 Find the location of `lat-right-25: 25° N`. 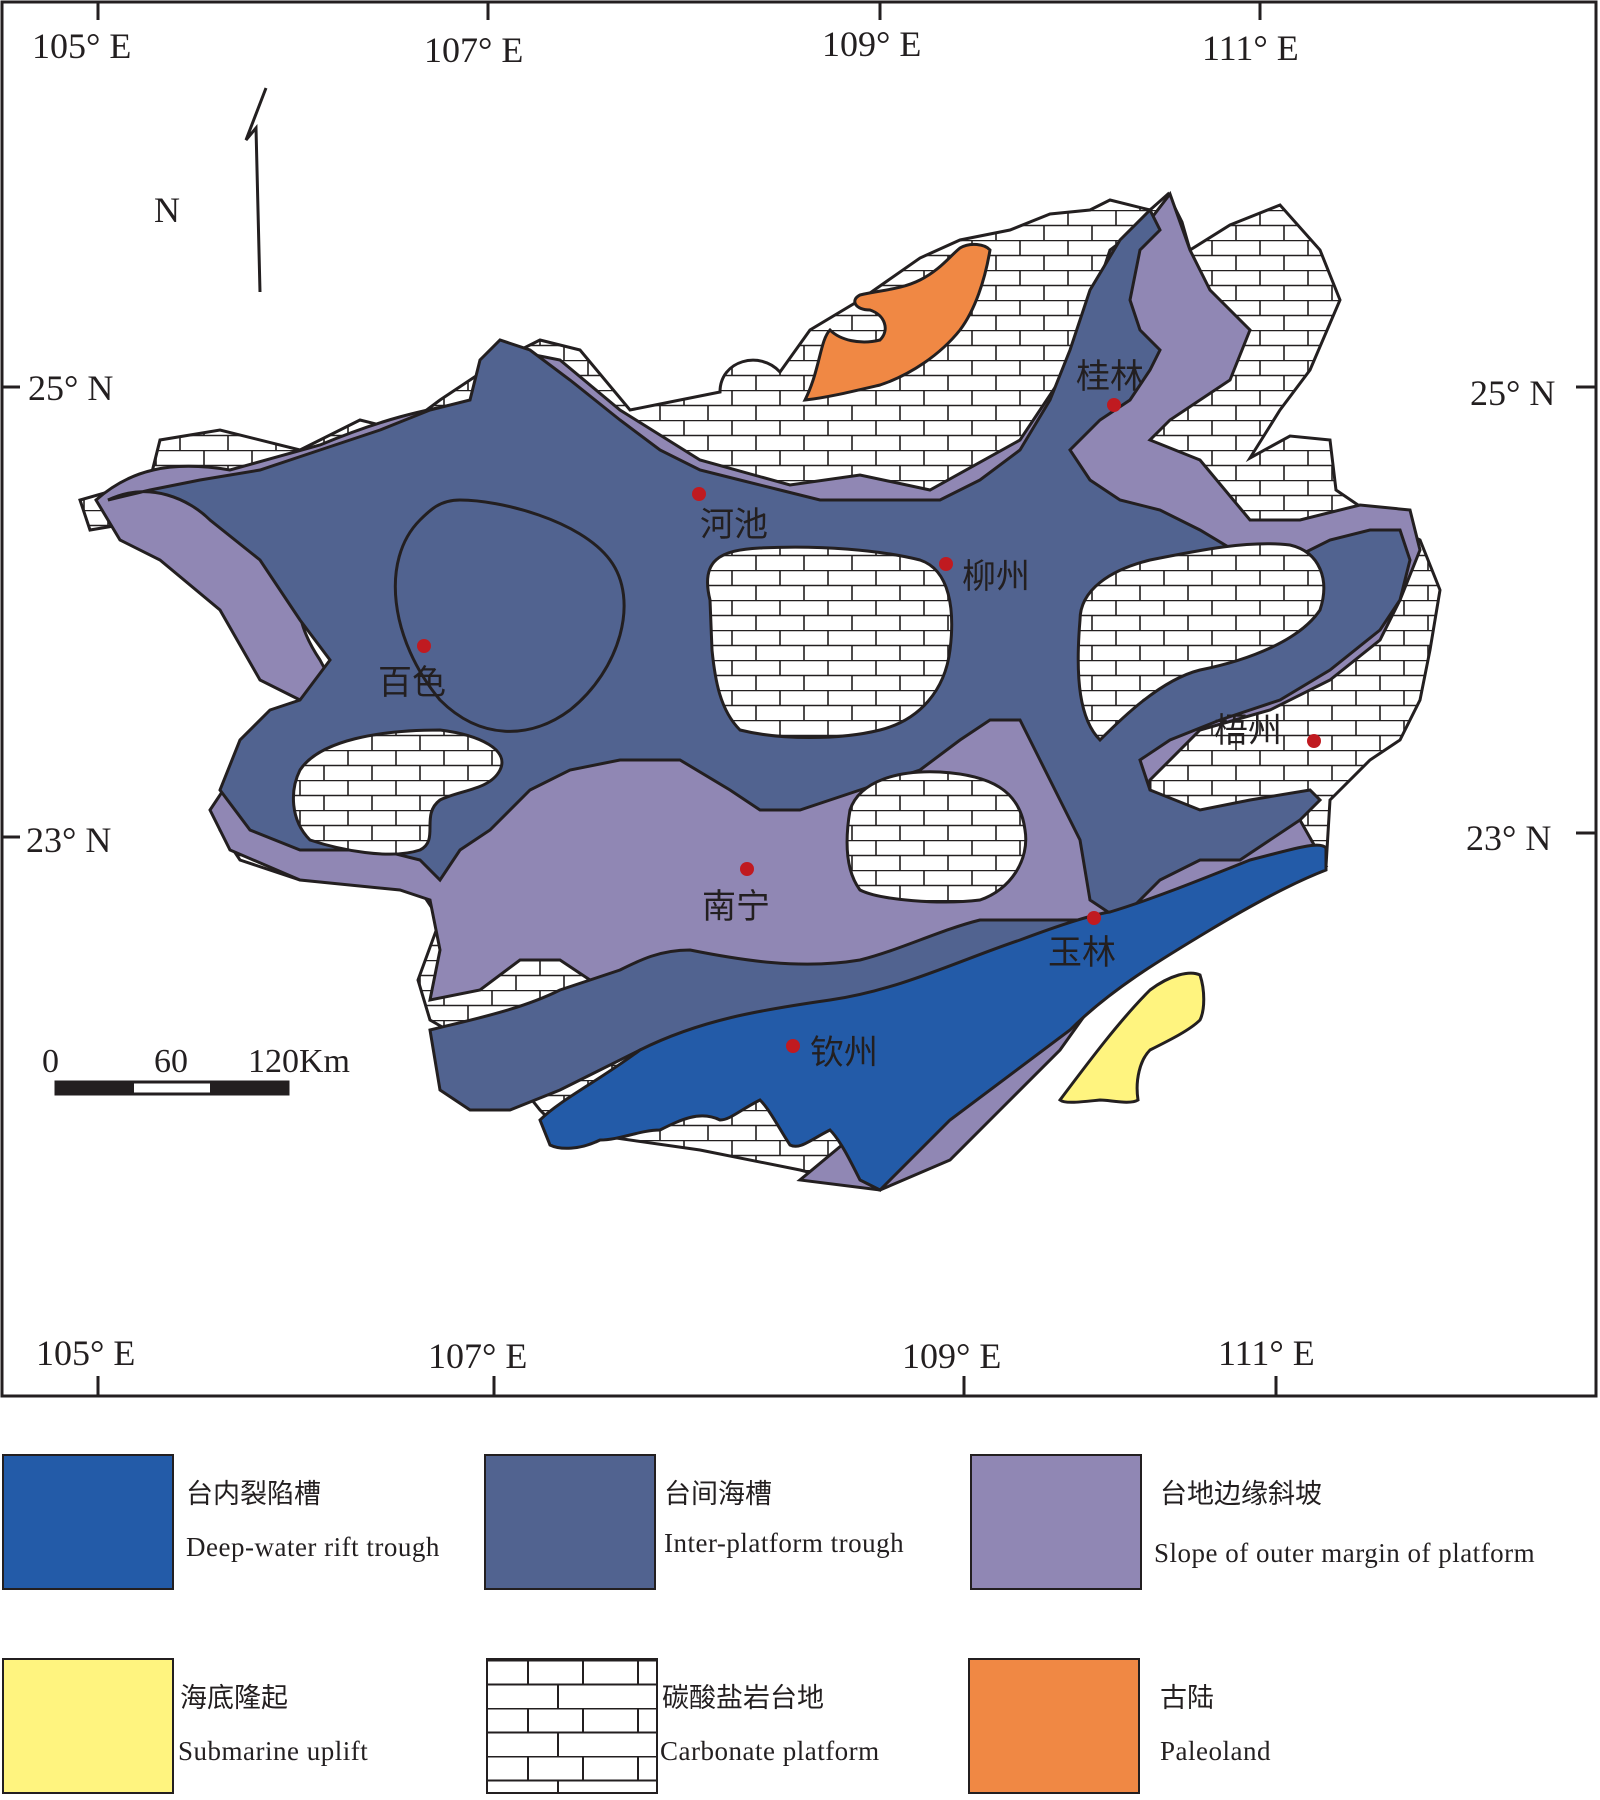

lat-right-25: 25° N is located at coordinates (1512, 393).